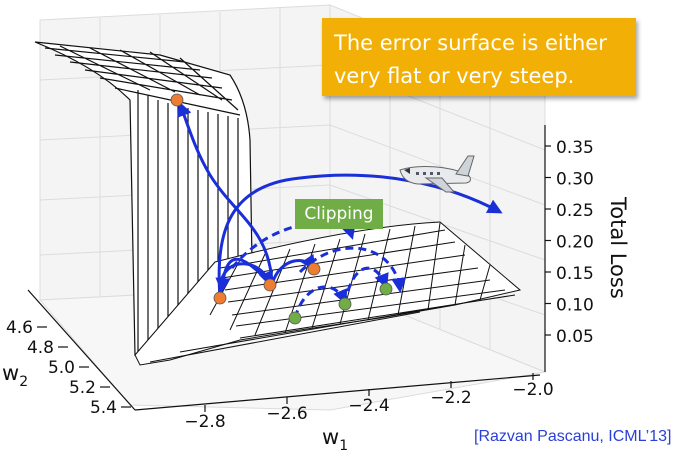 This screenshot has width=699, height=461. What do you see at coordinates (204, 422) in the screenshot?
I see `x-tick-label: −2.8` at bounding box center [204, 422].